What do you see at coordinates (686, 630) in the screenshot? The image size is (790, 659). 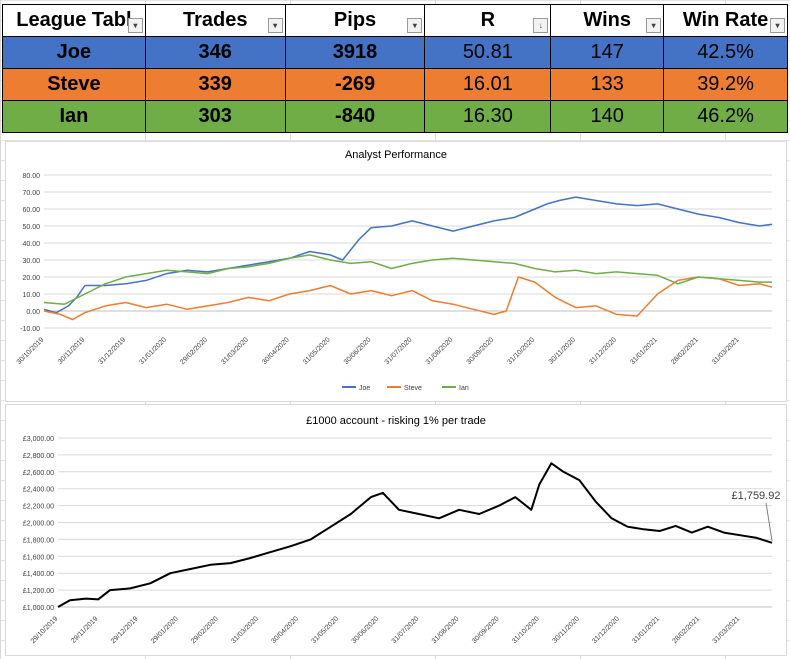 I see `x-tick-label: 28/02/2021` at bounding box center [686, 630].